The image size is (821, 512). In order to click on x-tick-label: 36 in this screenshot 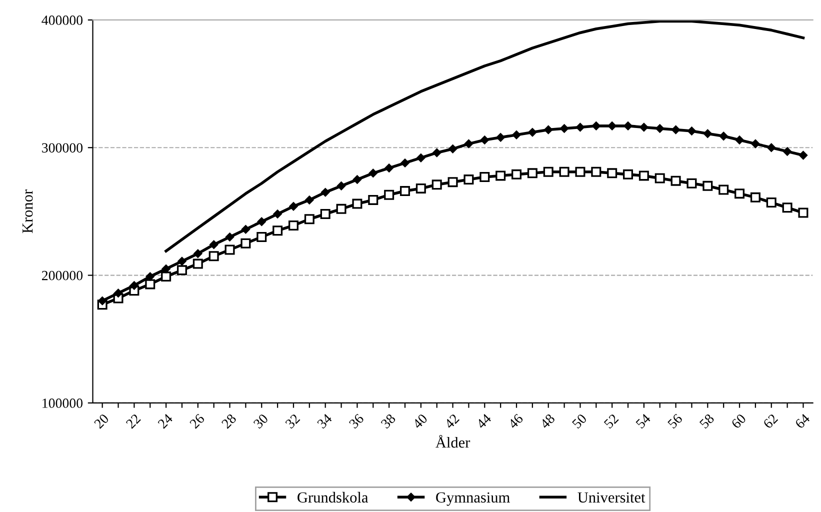, I will do `click(356, 421)`.